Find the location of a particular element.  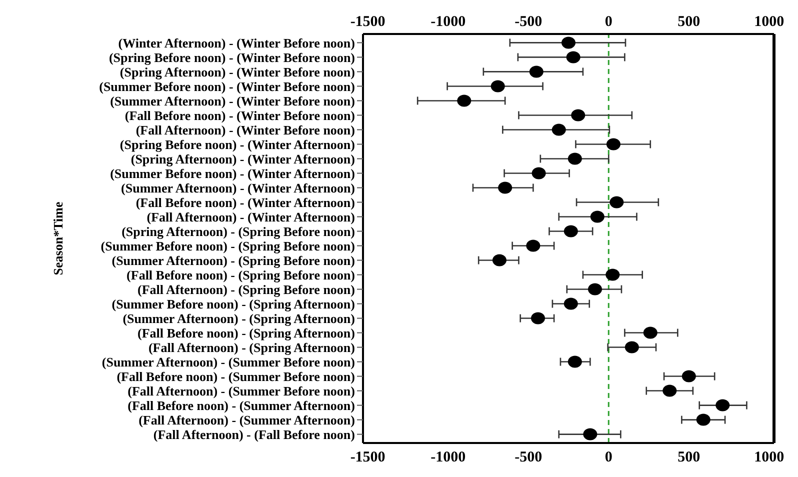

y-tick-label: (Summer Before noon) - (Winter Before noon) is located at coordinates (227, 86).